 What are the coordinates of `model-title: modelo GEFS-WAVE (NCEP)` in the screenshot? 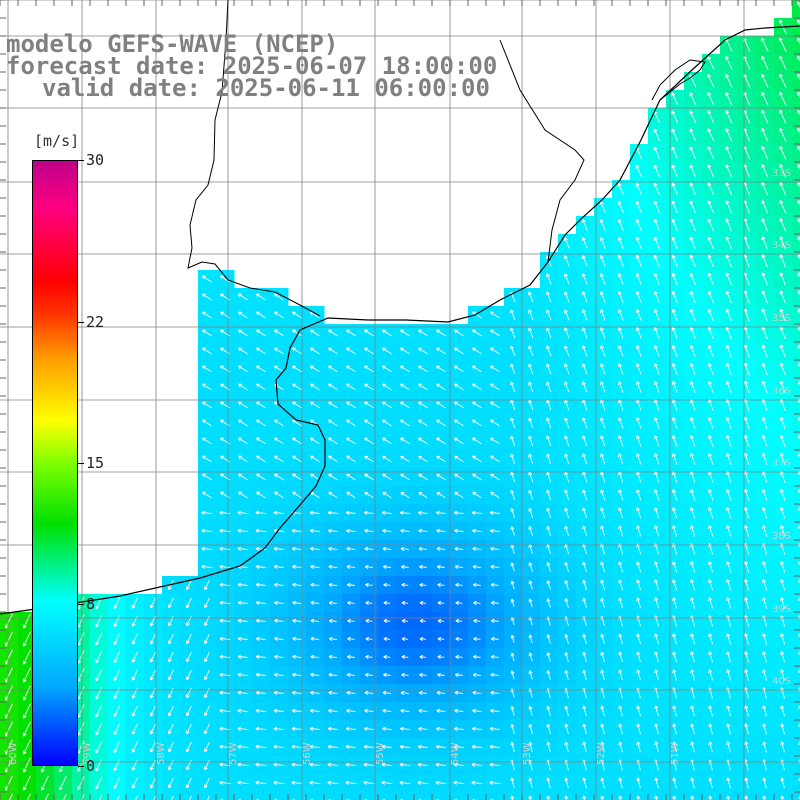 It's located at (172, 44).